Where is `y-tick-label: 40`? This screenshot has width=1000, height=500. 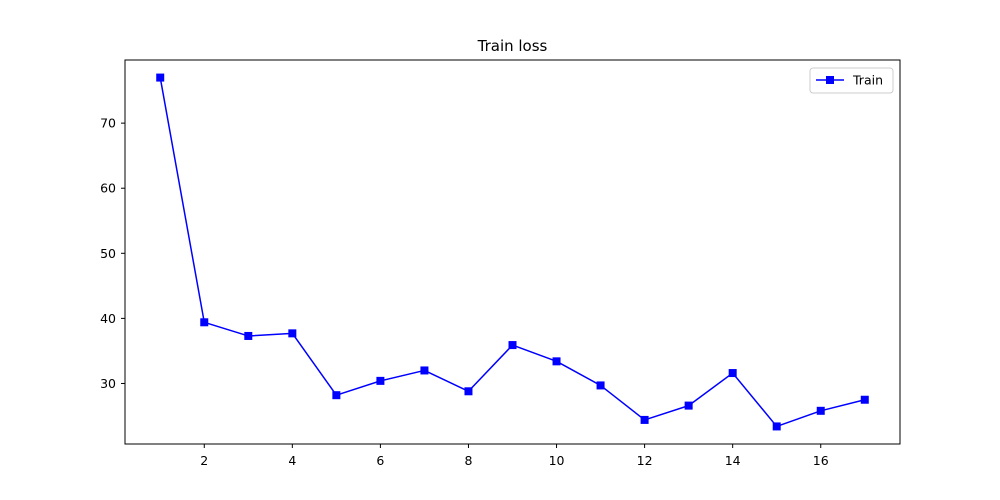 y-tick-label: 40 is located at coordinates (108, 318).